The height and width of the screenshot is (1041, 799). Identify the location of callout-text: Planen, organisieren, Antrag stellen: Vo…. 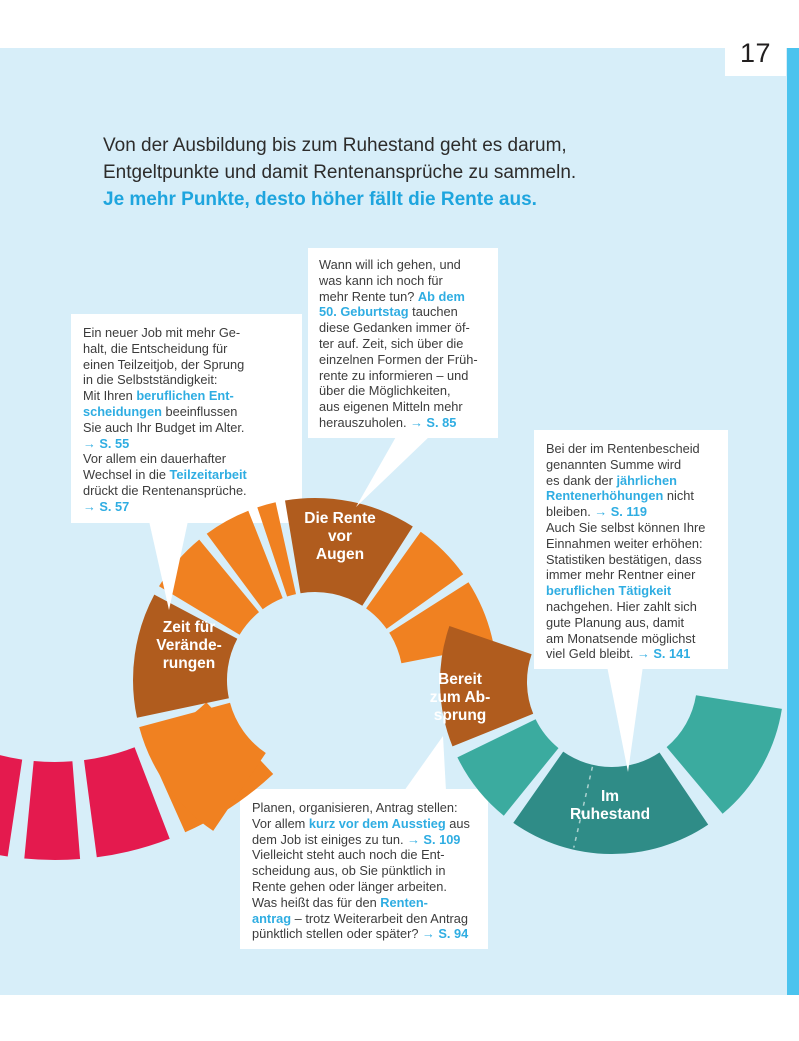
(364, 871).